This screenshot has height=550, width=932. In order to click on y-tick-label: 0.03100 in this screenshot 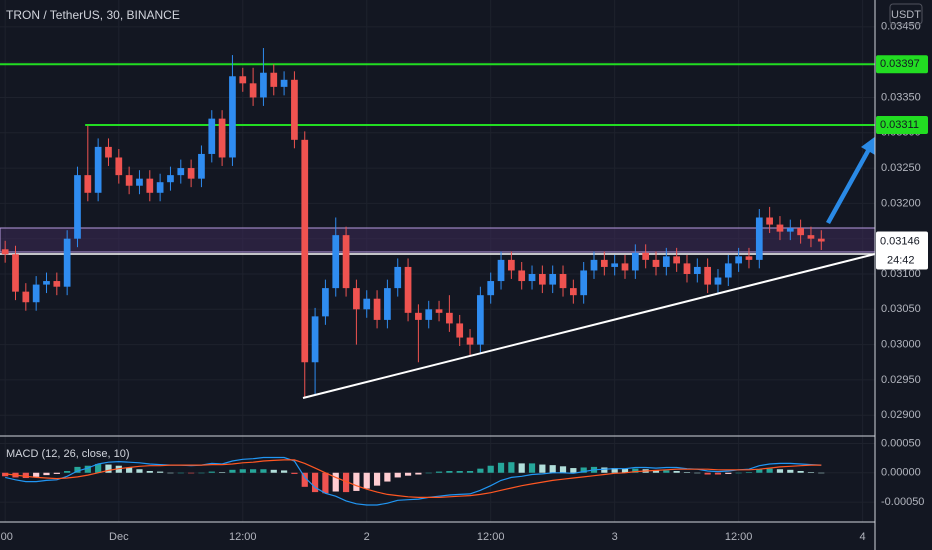, I will do `click(901, 274)`.